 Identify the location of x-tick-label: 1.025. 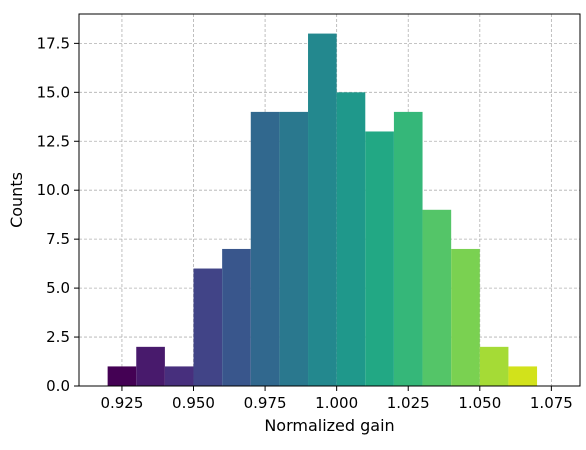
(408, 403).